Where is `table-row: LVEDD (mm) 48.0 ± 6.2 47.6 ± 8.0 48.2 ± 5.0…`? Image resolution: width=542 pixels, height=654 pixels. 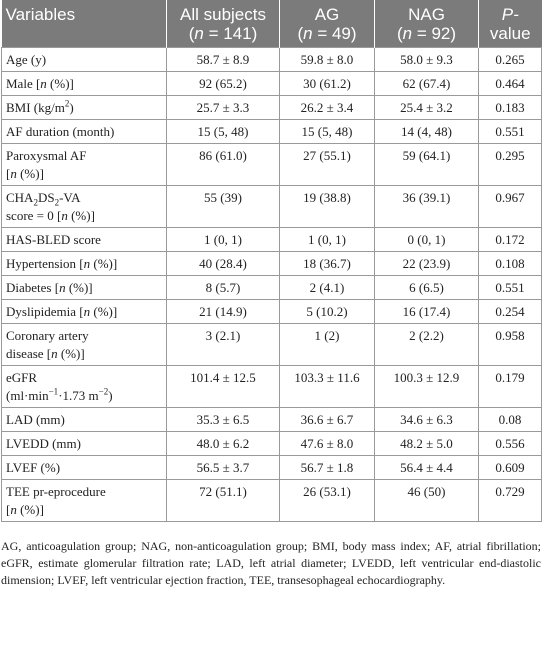 table-row: LVEDD (mm) 48.0 ± 6.2 47.6 ± 8.0 48.2 ± 5.0… is located at coordinates (271, 443).